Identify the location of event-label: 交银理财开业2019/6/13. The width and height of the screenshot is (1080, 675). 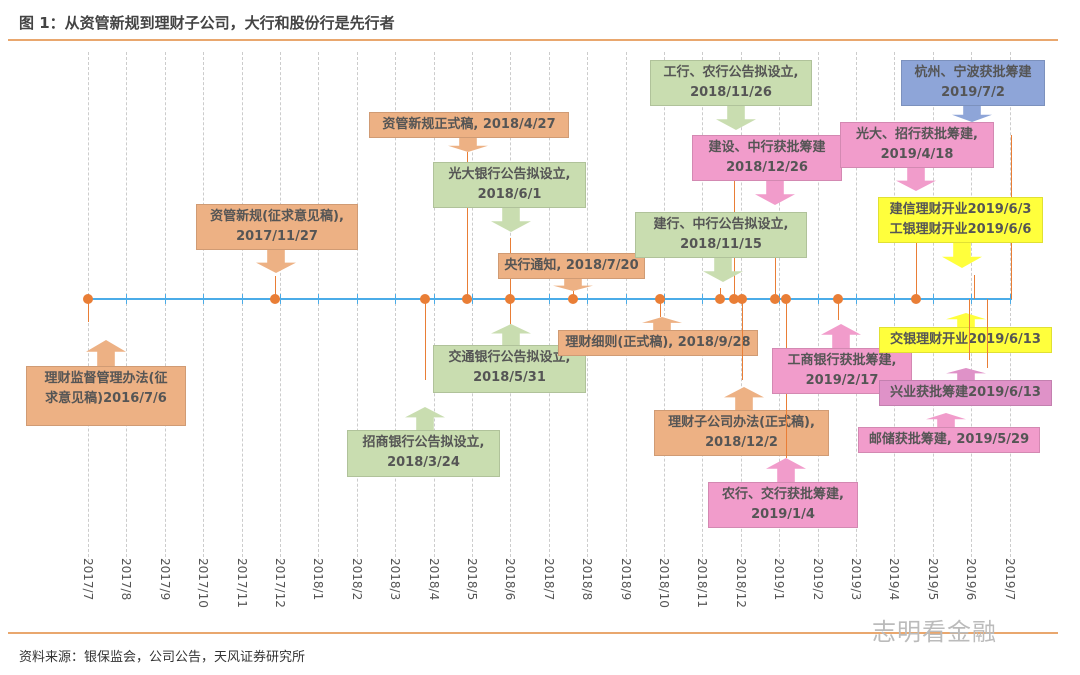
(965, 339).